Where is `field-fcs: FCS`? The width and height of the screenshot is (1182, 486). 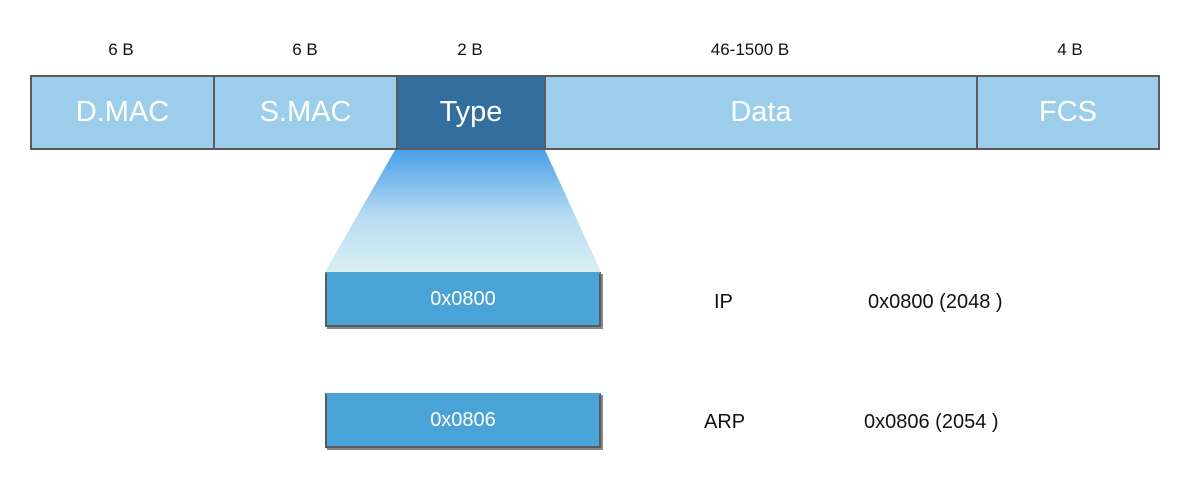
field-fcs: FCS is located at coordinates (1068, 112).